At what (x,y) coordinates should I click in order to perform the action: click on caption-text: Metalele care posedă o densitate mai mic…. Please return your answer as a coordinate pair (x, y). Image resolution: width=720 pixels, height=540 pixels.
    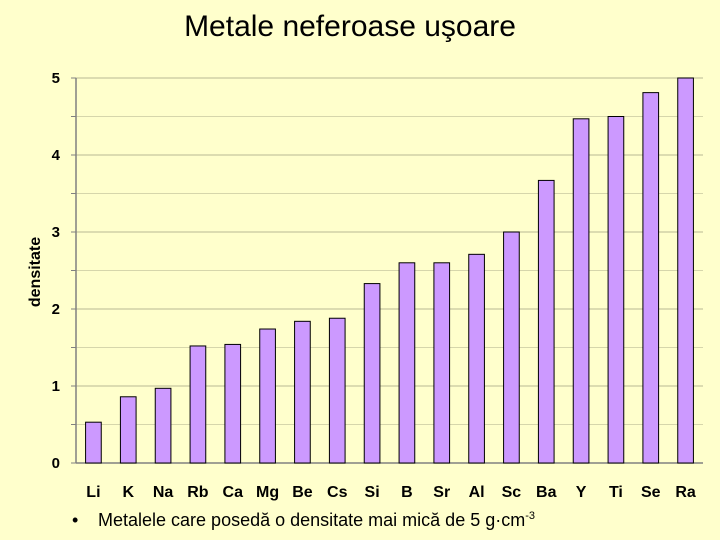
    Looking at the image, I should click on (312, 520).